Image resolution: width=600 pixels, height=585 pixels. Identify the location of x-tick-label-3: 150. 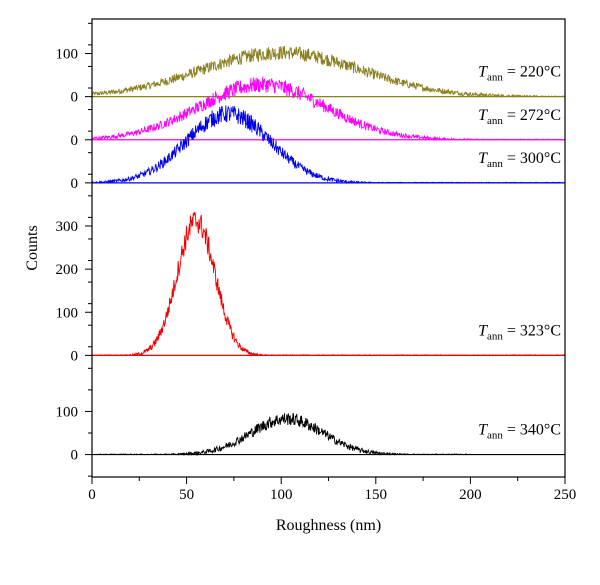
(376, 495).